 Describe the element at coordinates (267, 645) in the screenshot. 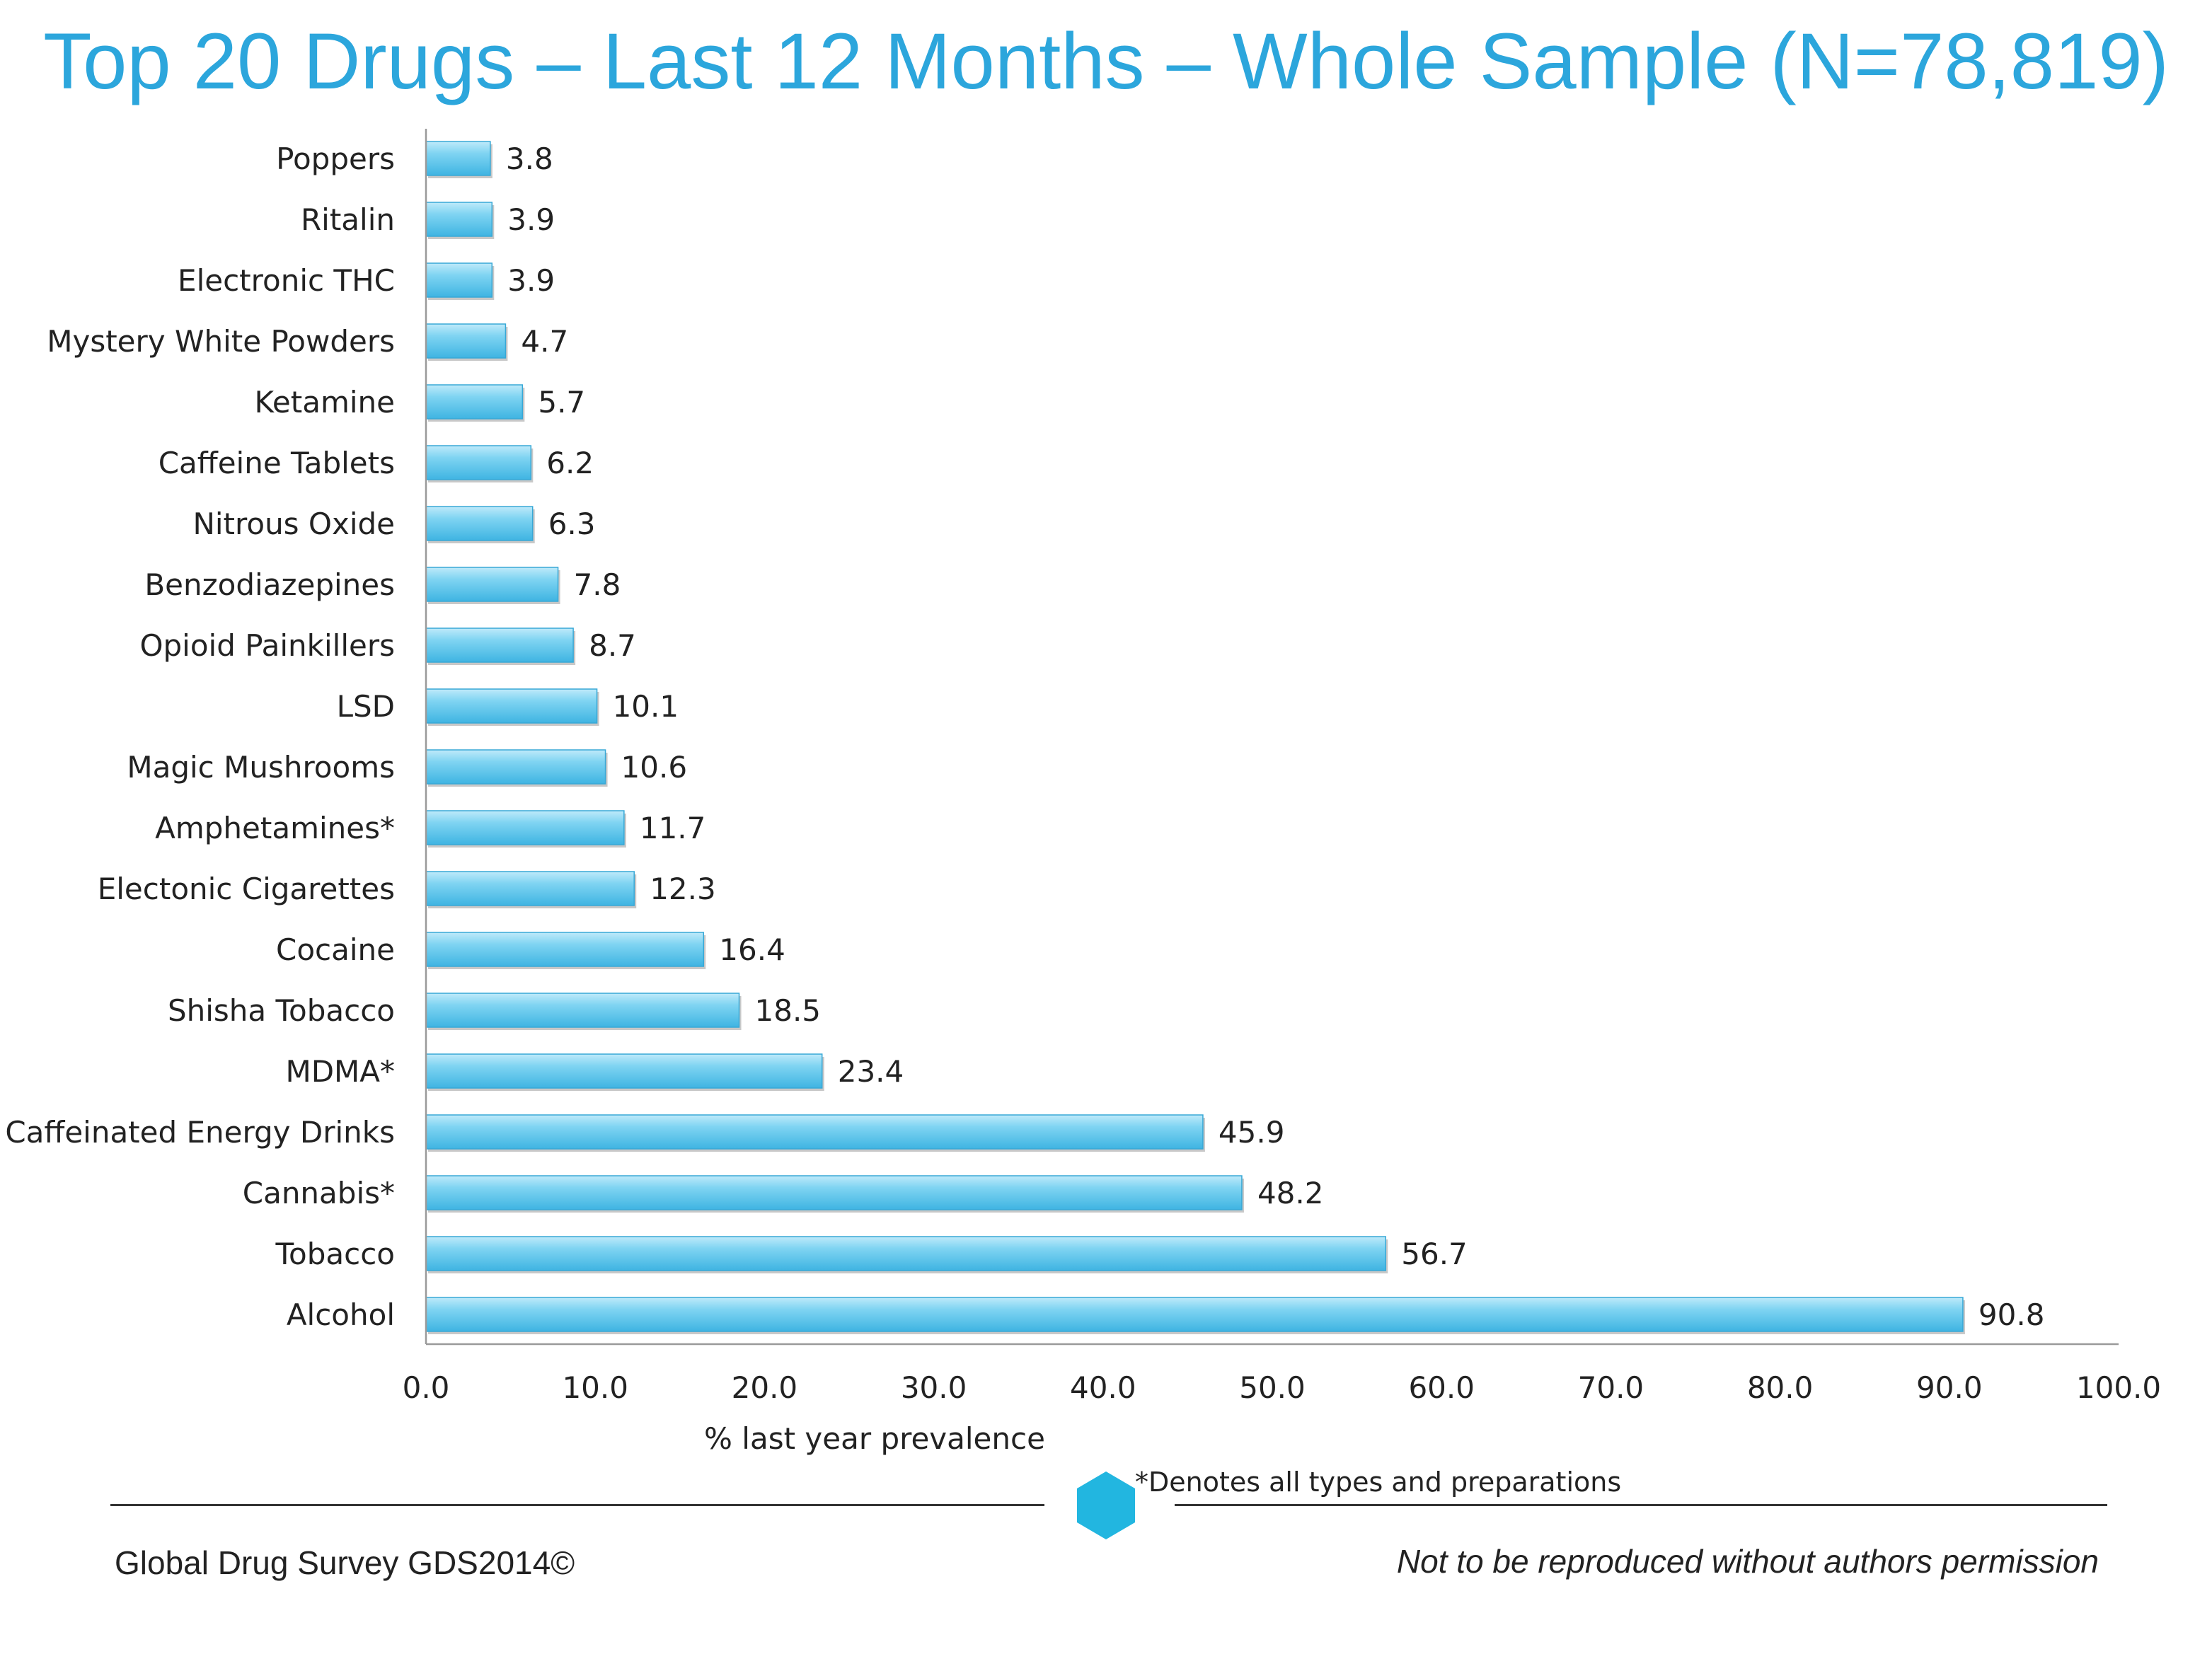

I see `category-label: Opioid Painkillers` at that location.